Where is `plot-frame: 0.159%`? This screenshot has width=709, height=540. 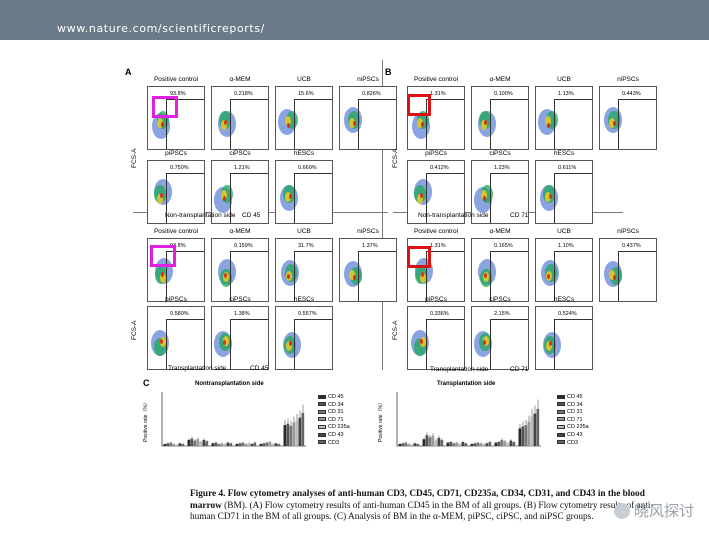 plot-frame: 0.159% is located at coordinates (240, 270).